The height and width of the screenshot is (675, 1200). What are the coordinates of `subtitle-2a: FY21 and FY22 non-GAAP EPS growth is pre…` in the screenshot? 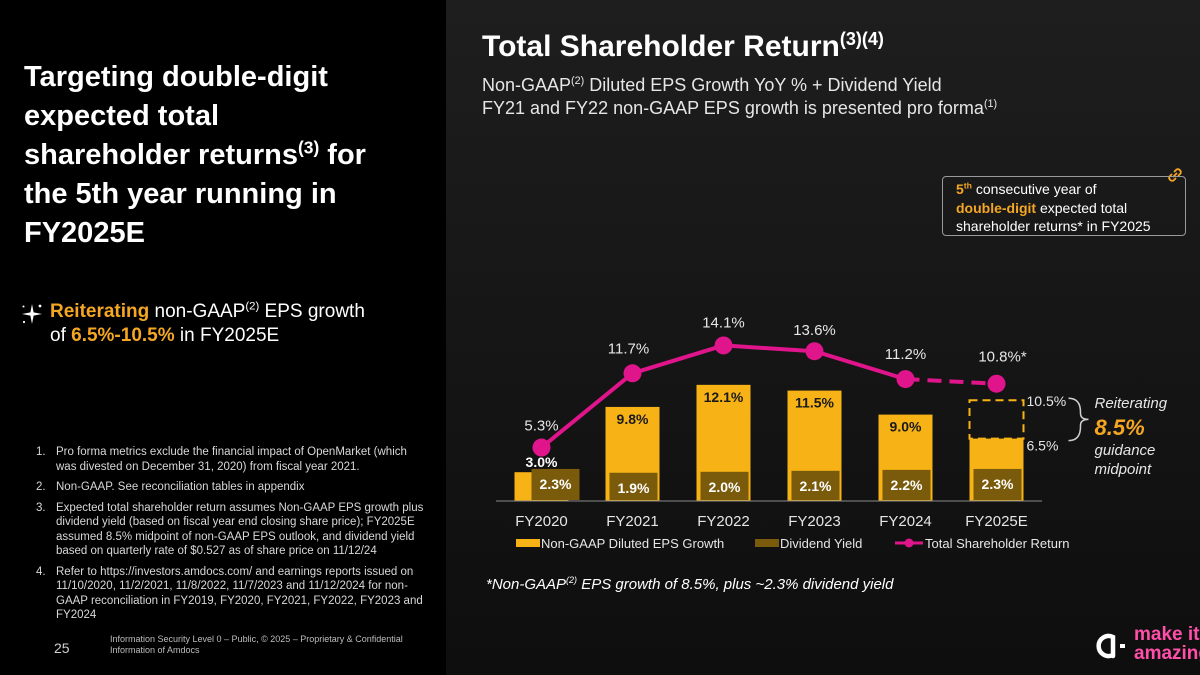 It's located at (733, 108).